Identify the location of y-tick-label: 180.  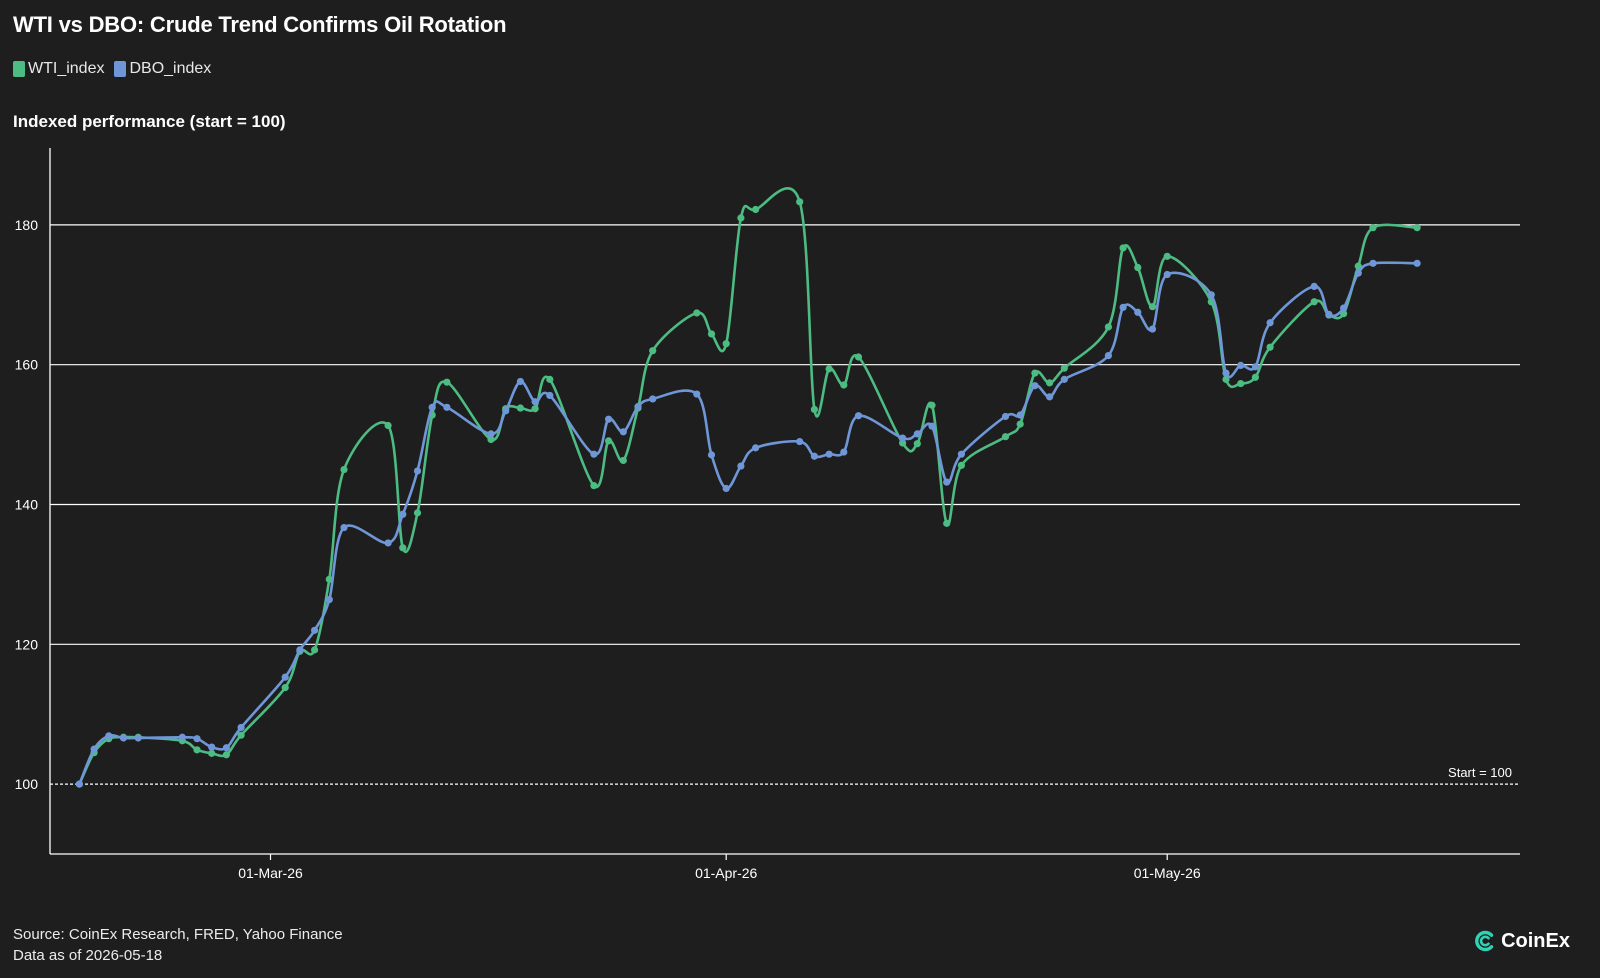
(27, 225).